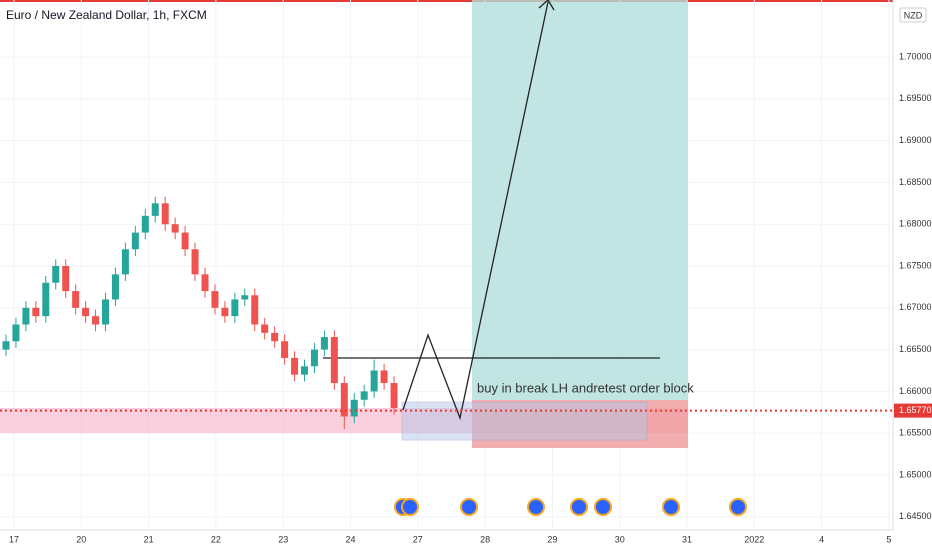  Describe the element at coordinates (14, 539) in the screenshot. I see `x-tick-label: 17` at that location.